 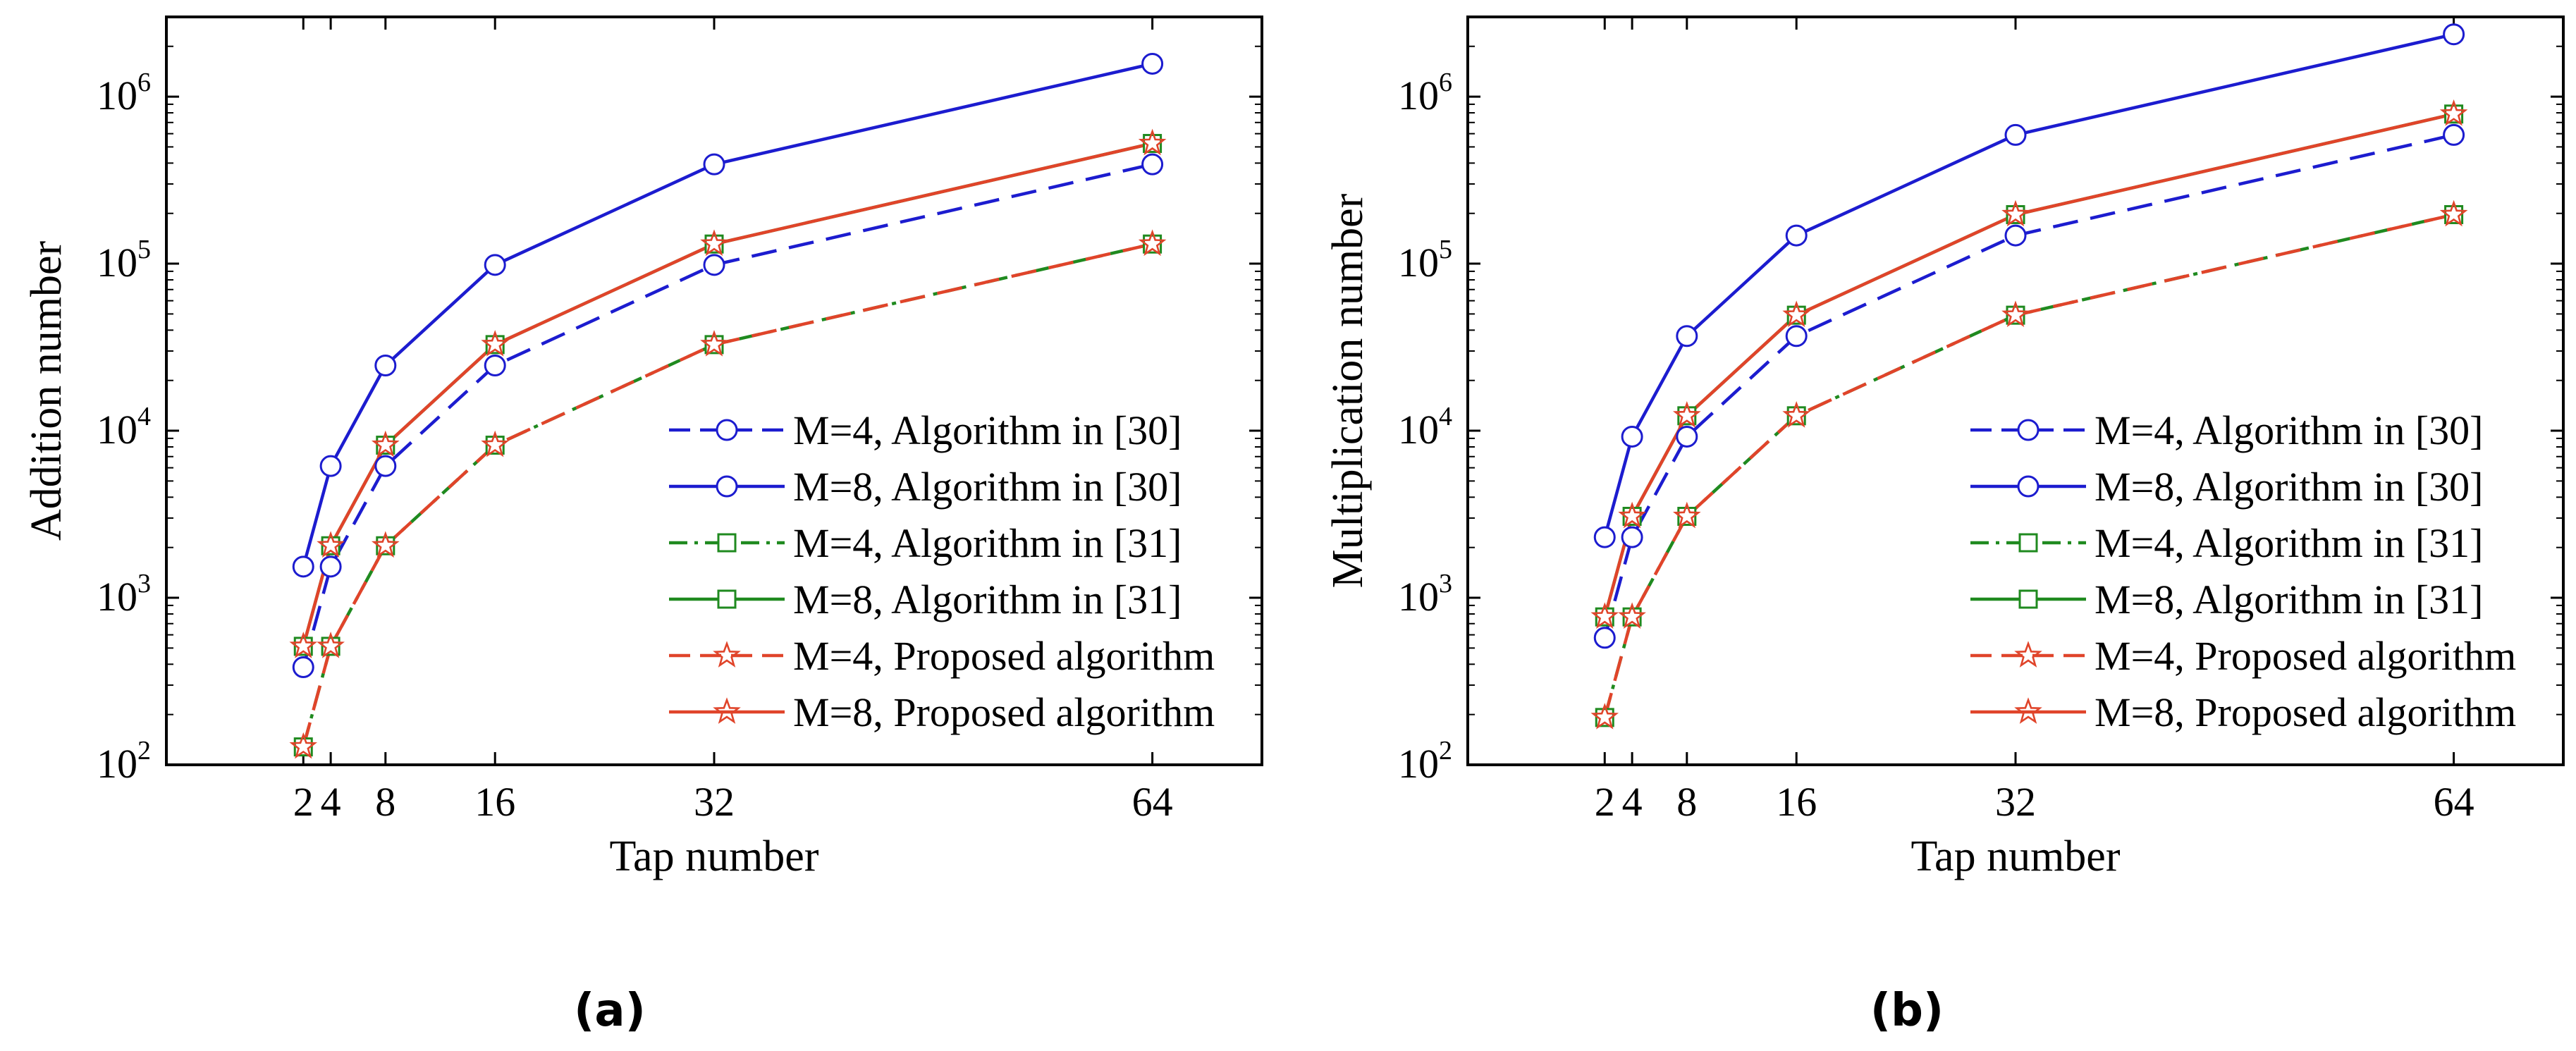 What do you see at coordinates (1796, 802) in the screenshot?
I see `x-tick-label: 16` at bounding box center [1796, 802].